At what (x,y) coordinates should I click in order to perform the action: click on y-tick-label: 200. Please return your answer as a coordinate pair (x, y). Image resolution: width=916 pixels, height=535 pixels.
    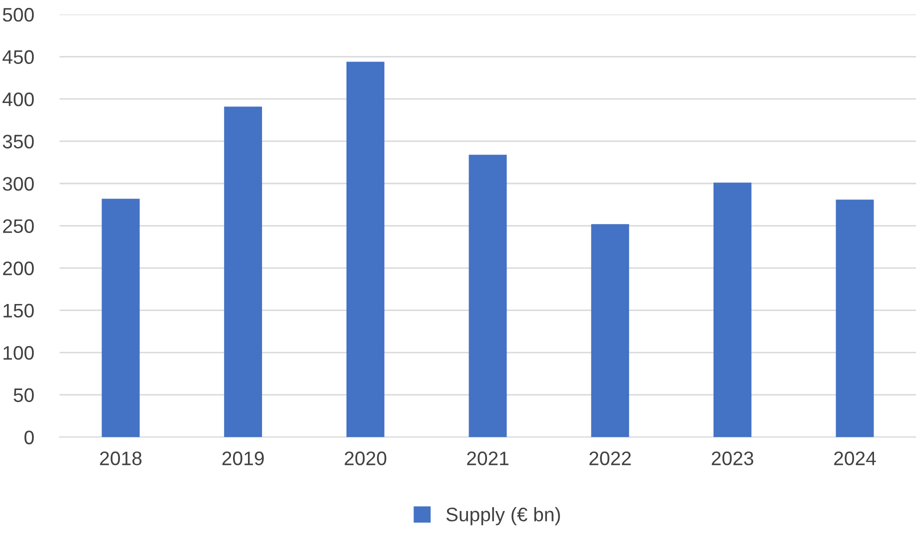
    Looking at the image, I should click on (18, 269).